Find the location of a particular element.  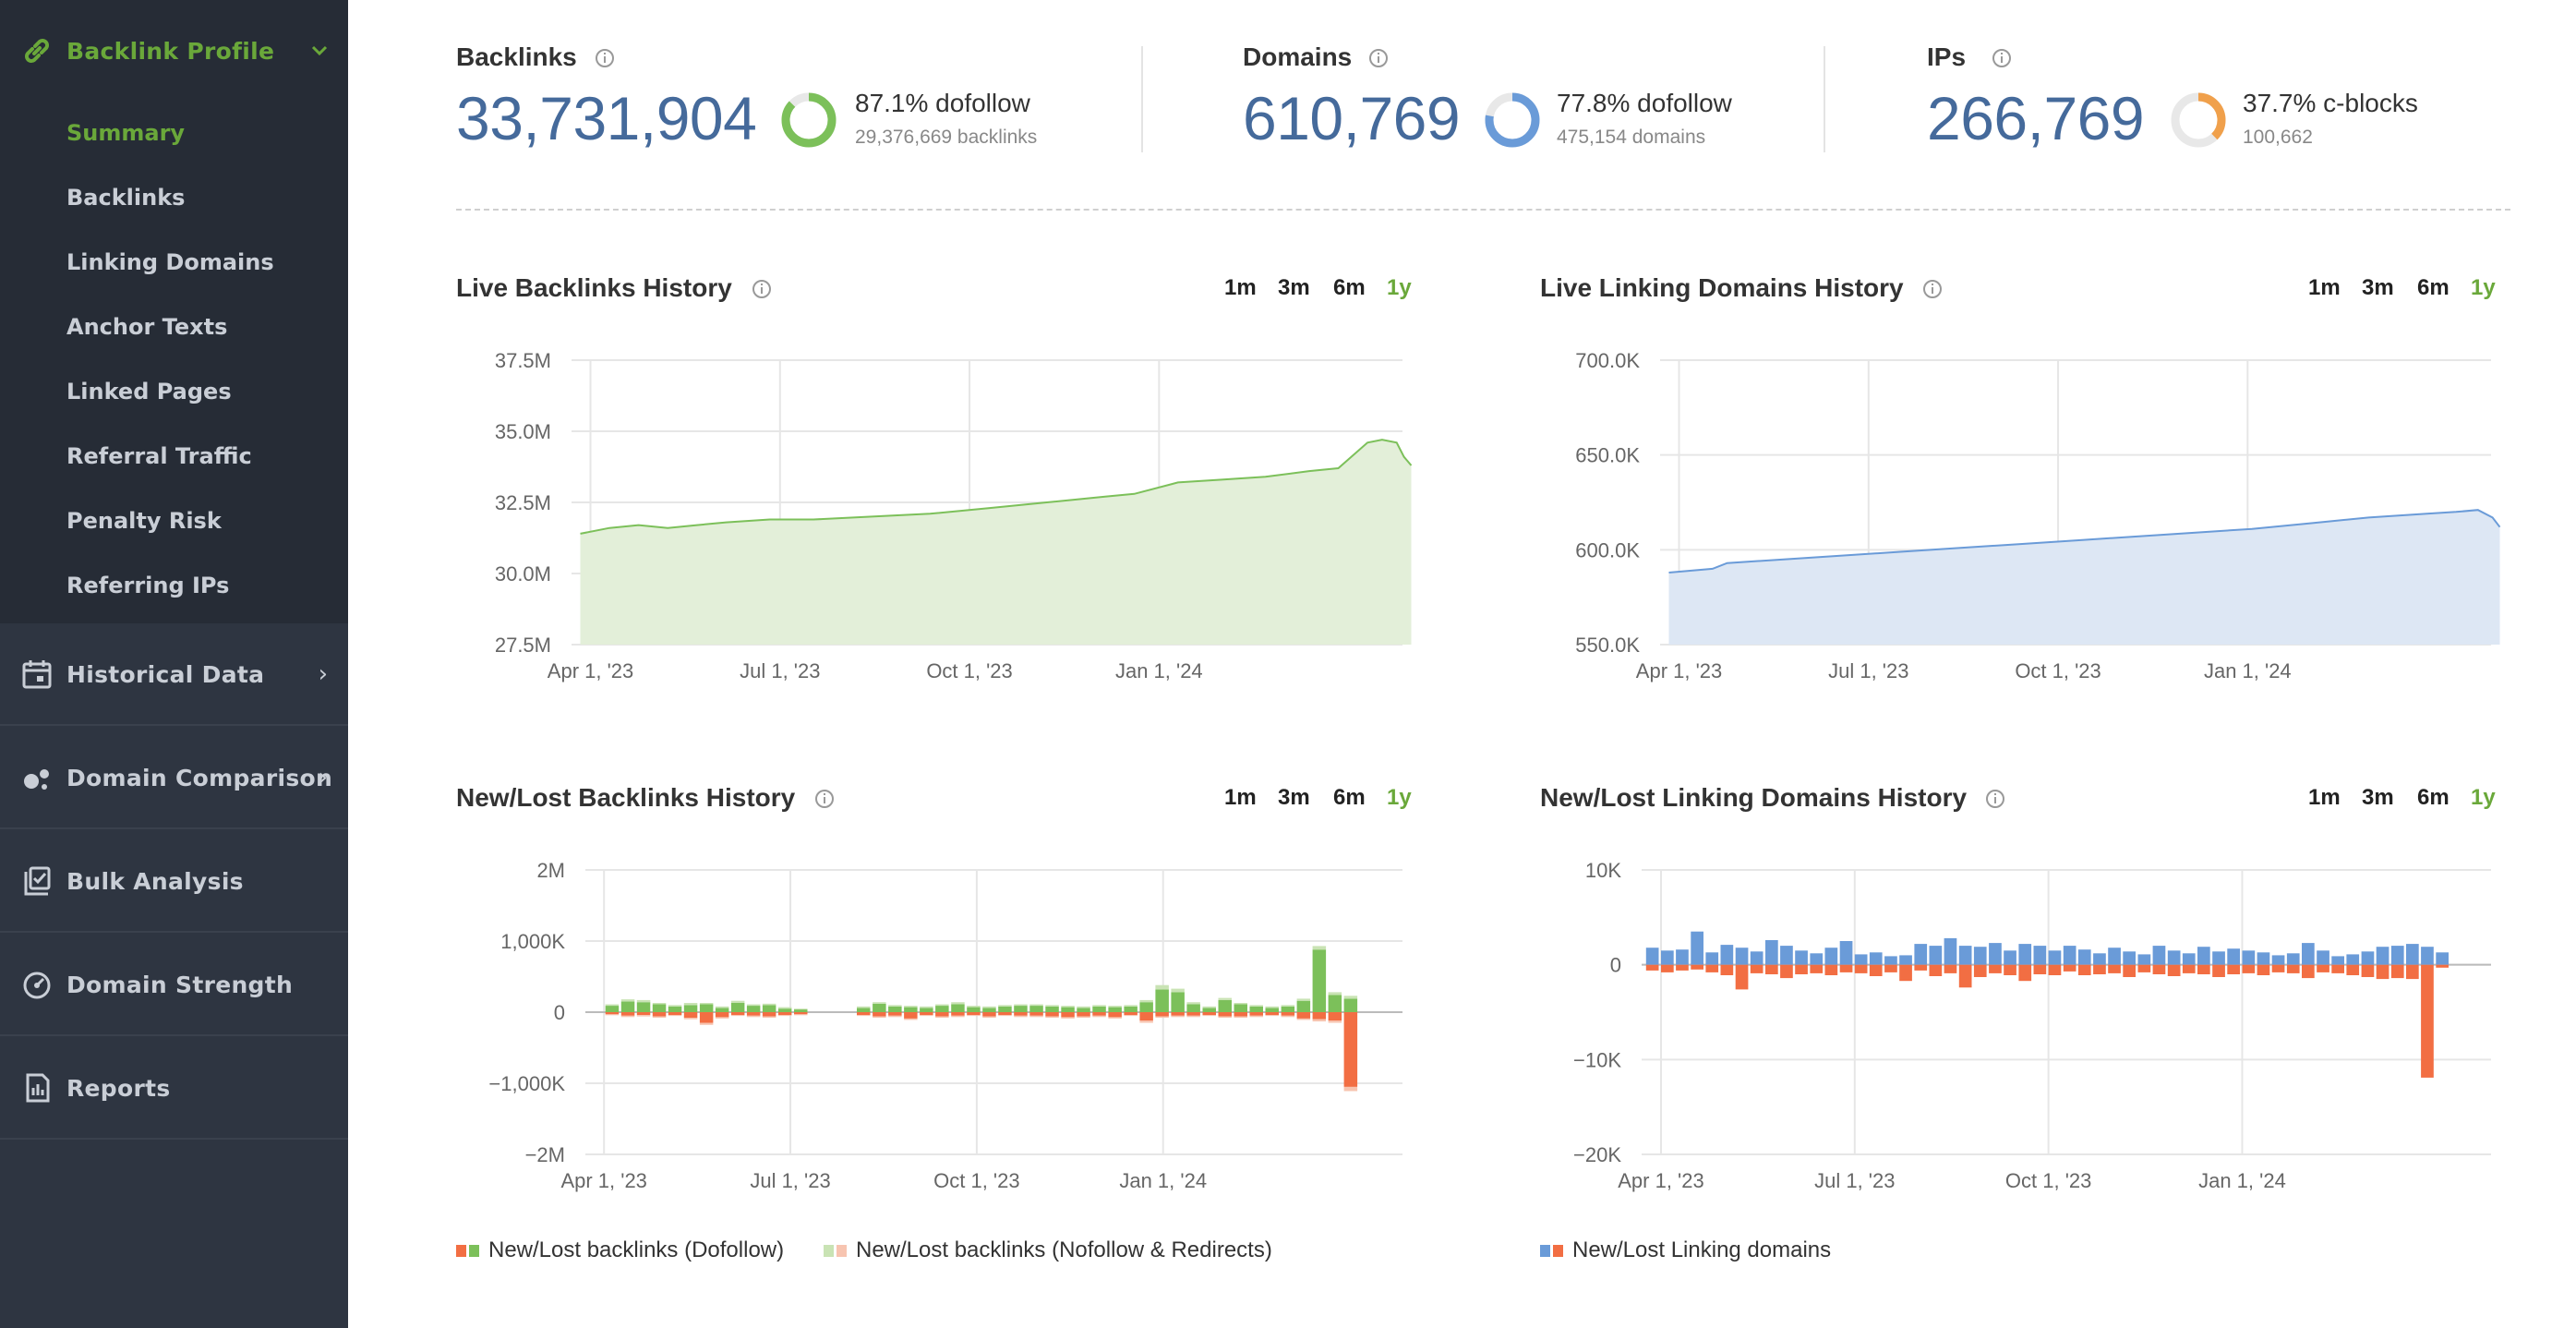

chart-title: Live Linking Domains History is located at coordinates (1722, 287).